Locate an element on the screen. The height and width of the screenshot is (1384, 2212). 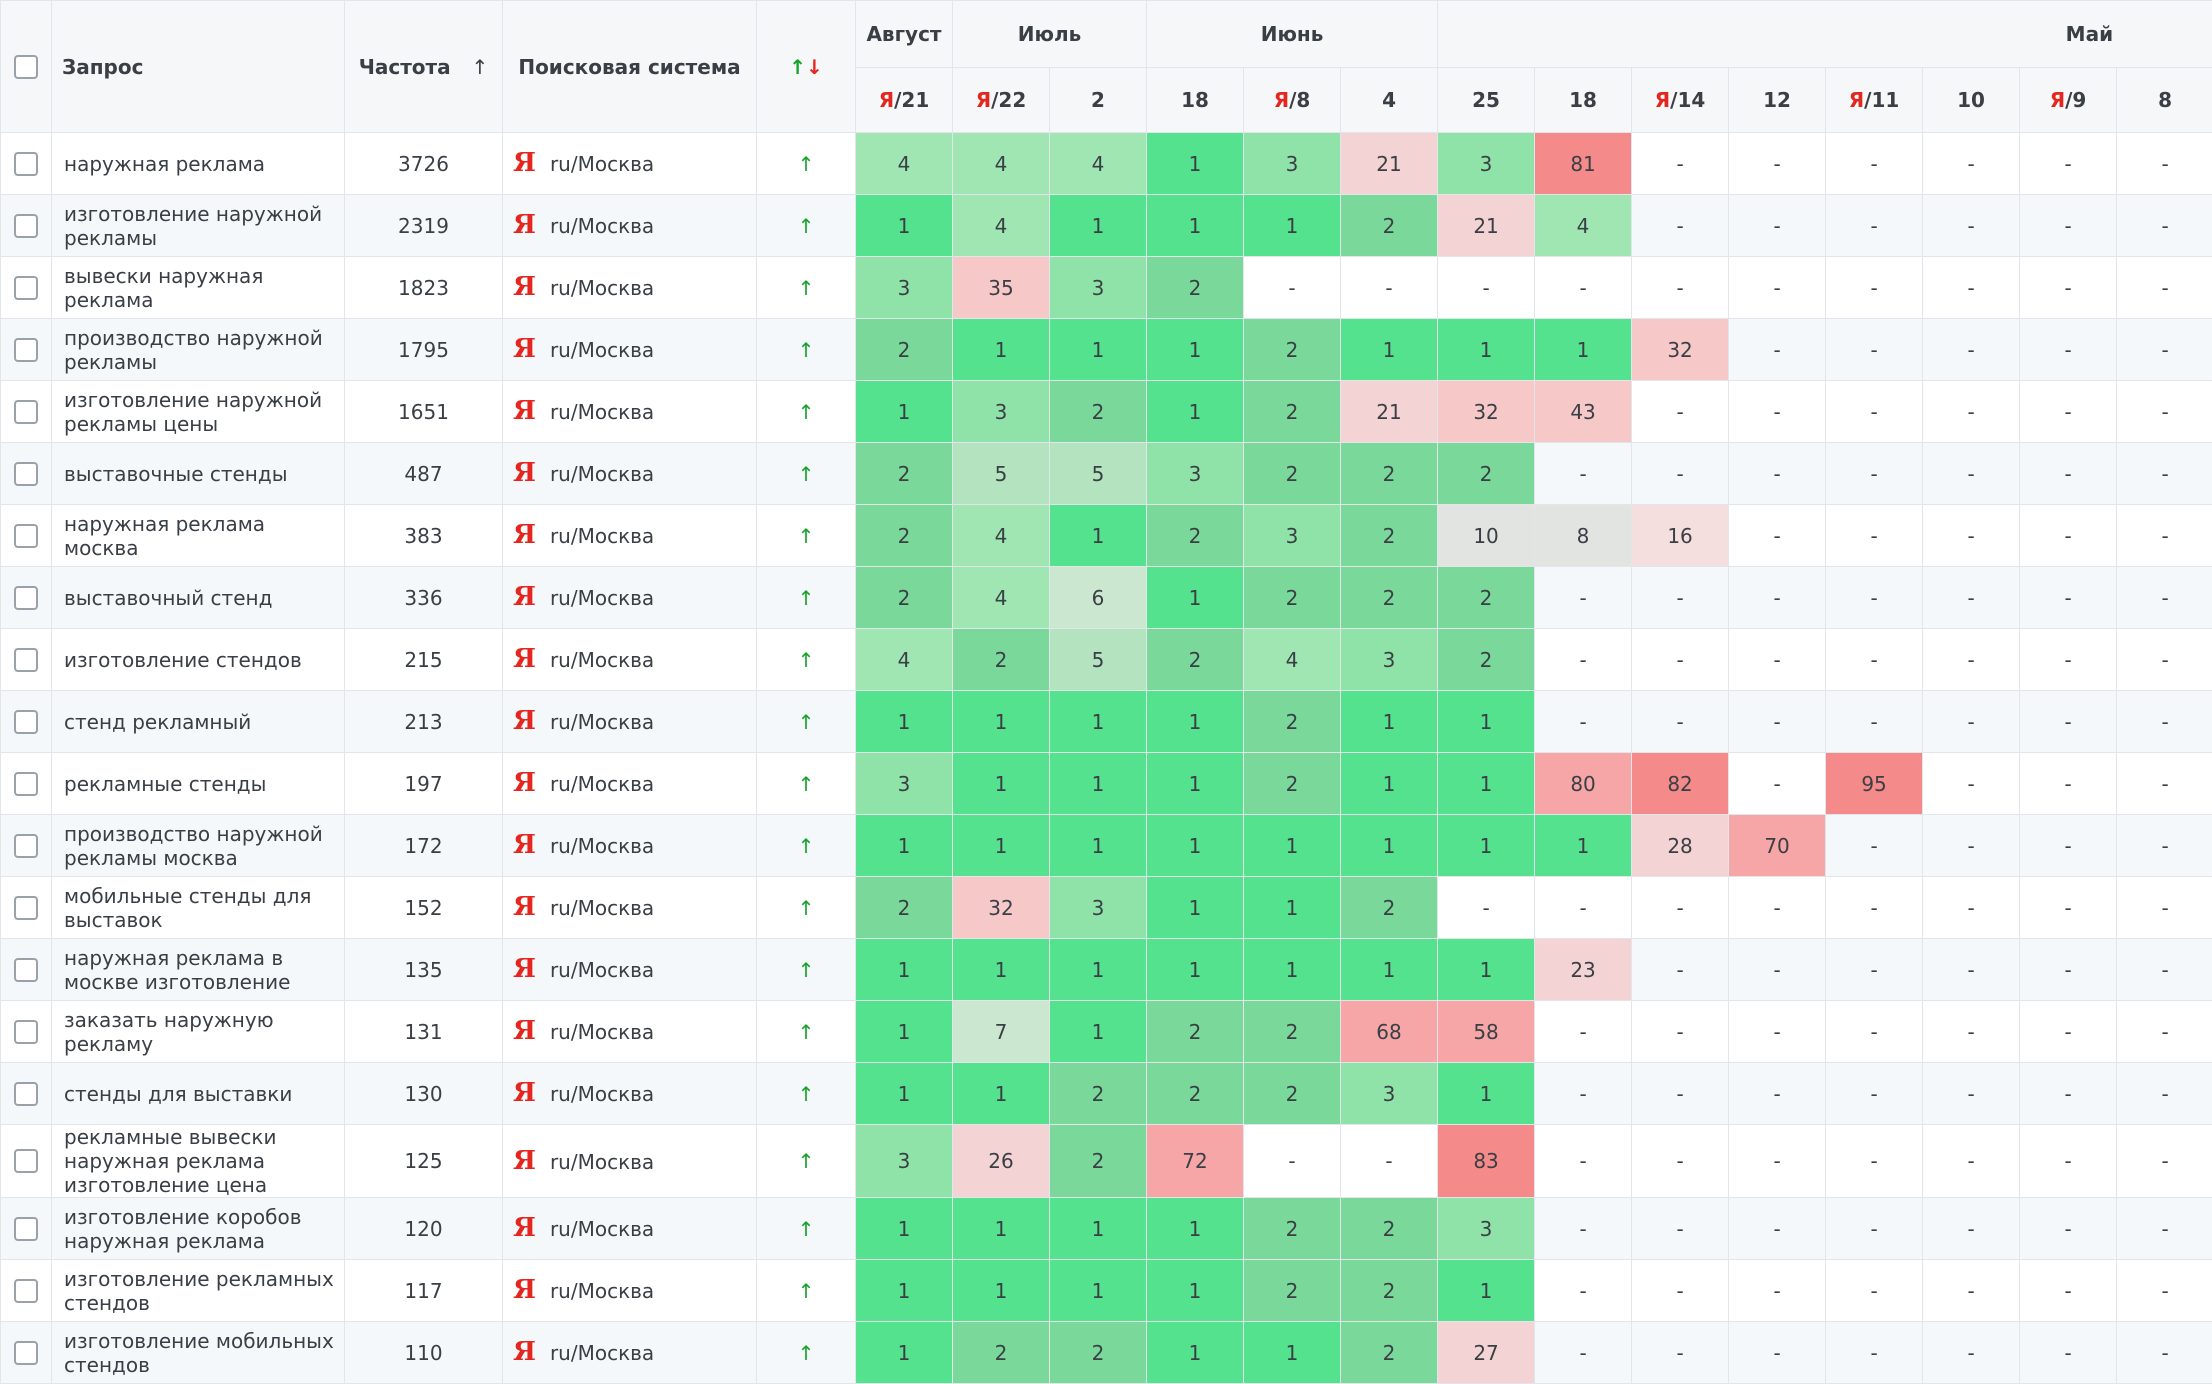
position: 16 is located at coordinates (1680, 536).